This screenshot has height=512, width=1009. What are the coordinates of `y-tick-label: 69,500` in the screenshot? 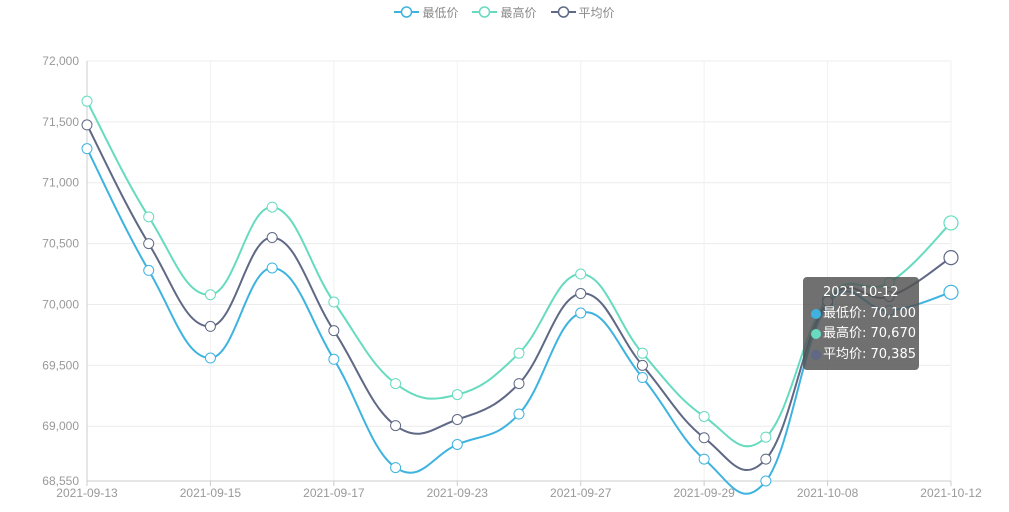 It's located at (60, 365).